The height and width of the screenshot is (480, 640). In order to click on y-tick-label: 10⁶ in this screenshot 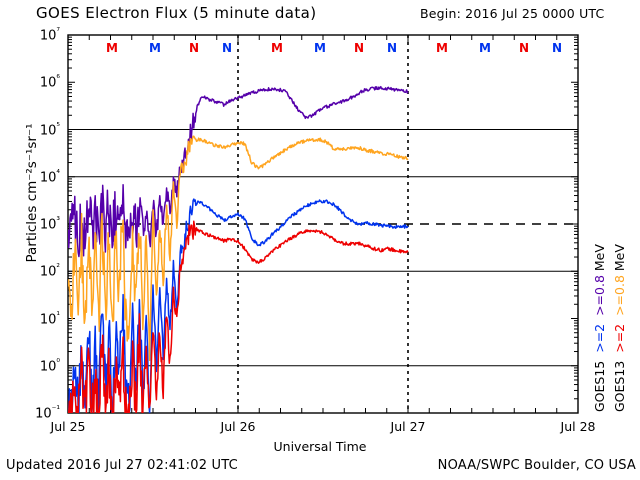, I will do `click(49, 82)`.